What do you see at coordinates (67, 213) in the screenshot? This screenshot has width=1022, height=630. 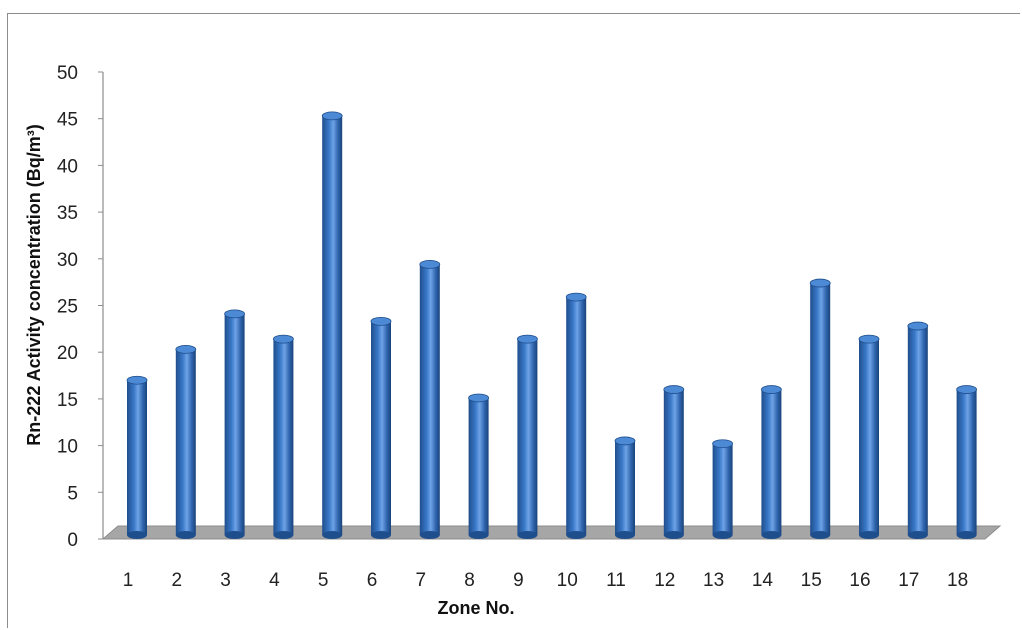 I see `y-tick-label: 35` at bounding box center [67, 213].